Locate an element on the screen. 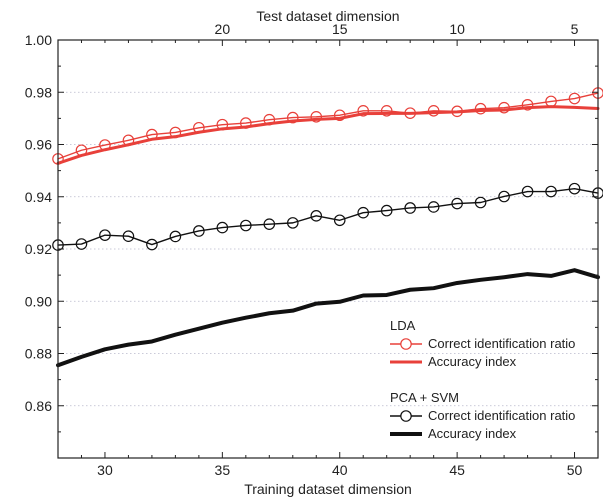 This screenshot has height=498, width=603. x-axis-title: Training dataset dimension is located at coordinates (328, 489).